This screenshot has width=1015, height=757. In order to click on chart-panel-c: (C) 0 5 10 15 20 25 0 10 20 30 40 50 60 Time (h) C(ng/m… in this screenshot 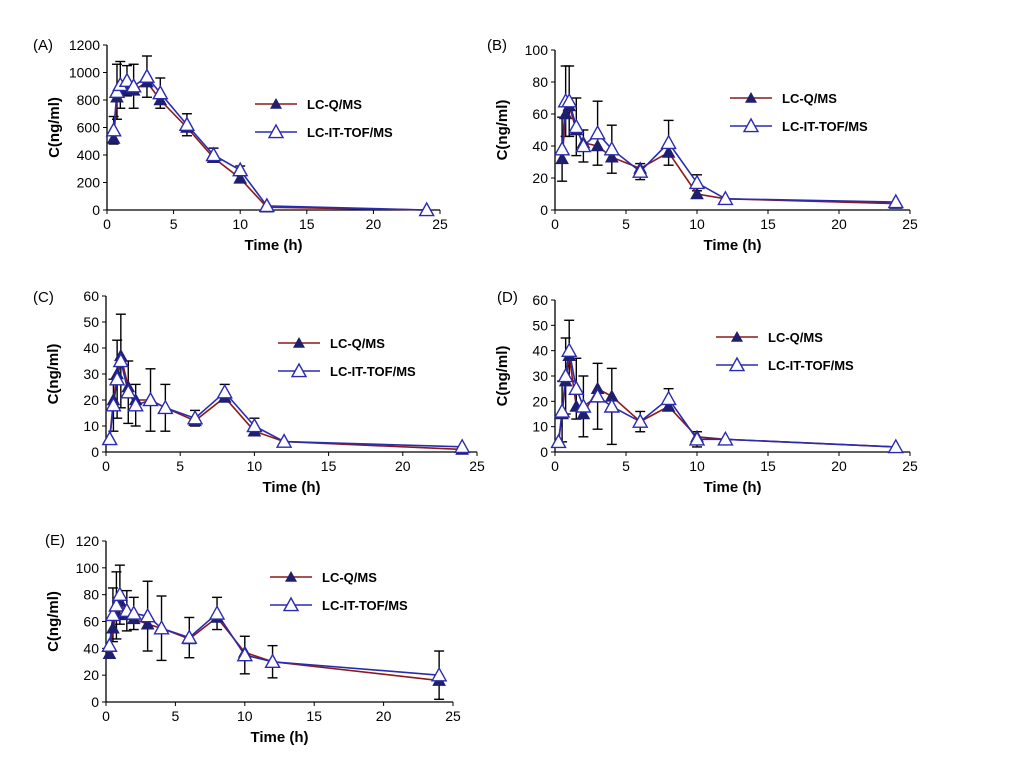, I will do `click(259, 392)`.